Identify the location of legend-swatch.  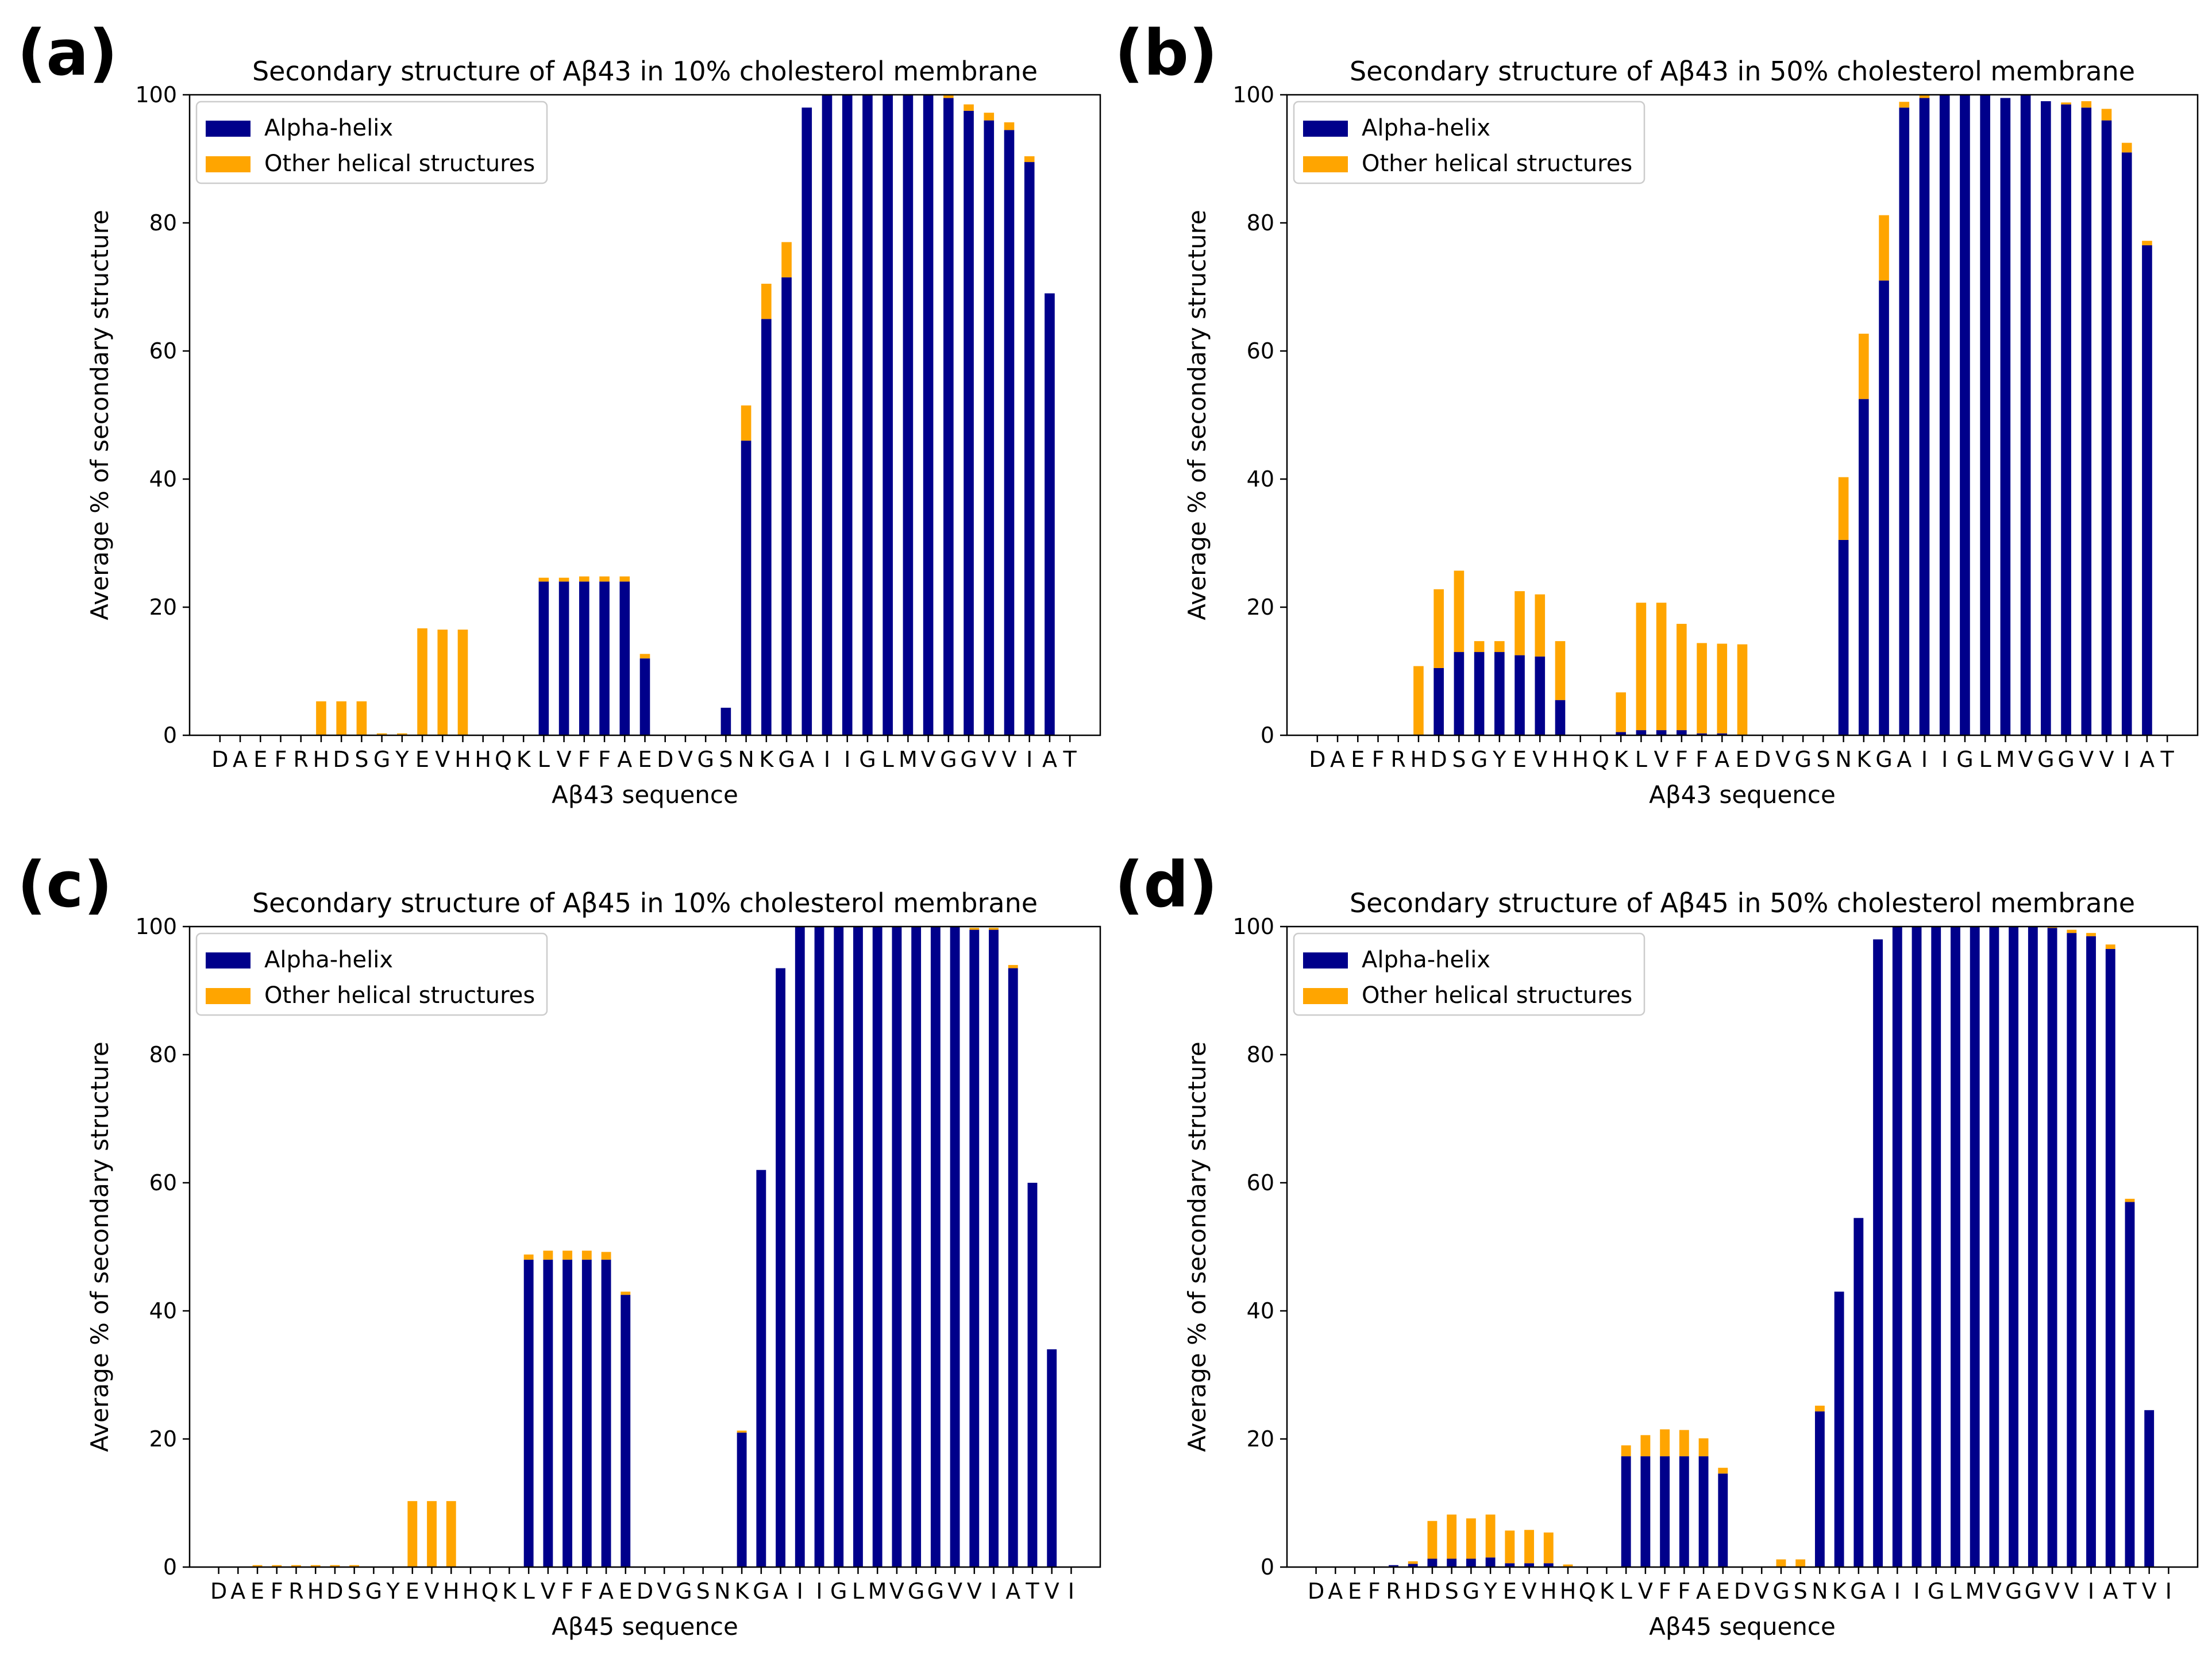
(228, 996).